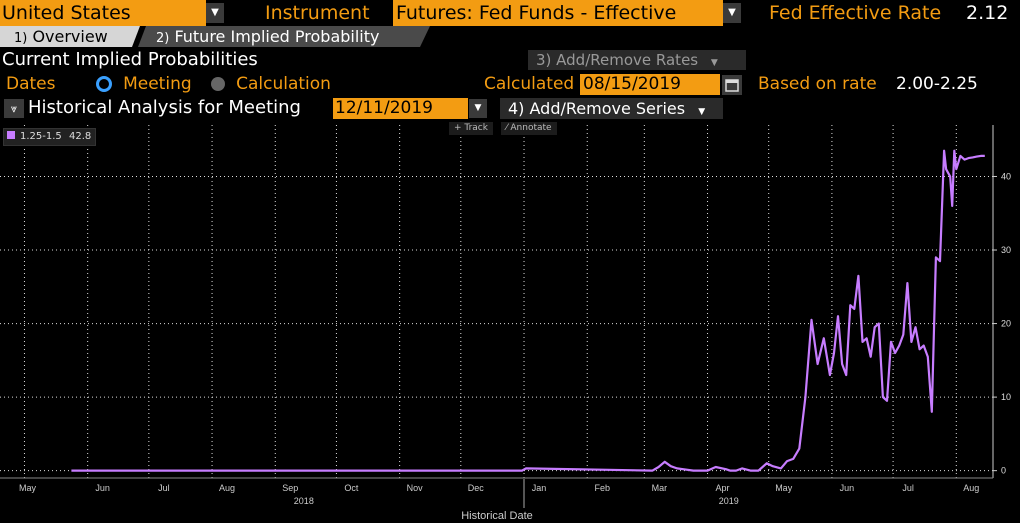 This screenshot has height=523, width=1020. I want to click on meeting-radio: Meeting, so click(144, 84).